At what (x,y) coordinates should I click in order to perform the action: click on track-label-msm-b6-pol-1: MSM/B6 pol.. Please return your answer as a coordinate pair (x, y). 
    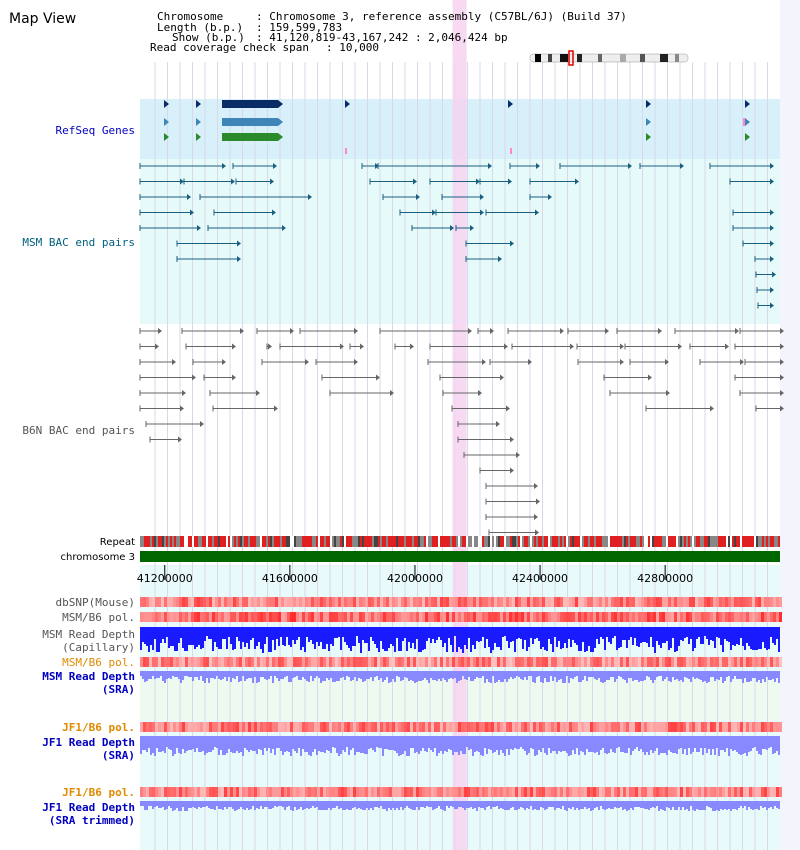
    Looking at the image, I should click on (98, 617).